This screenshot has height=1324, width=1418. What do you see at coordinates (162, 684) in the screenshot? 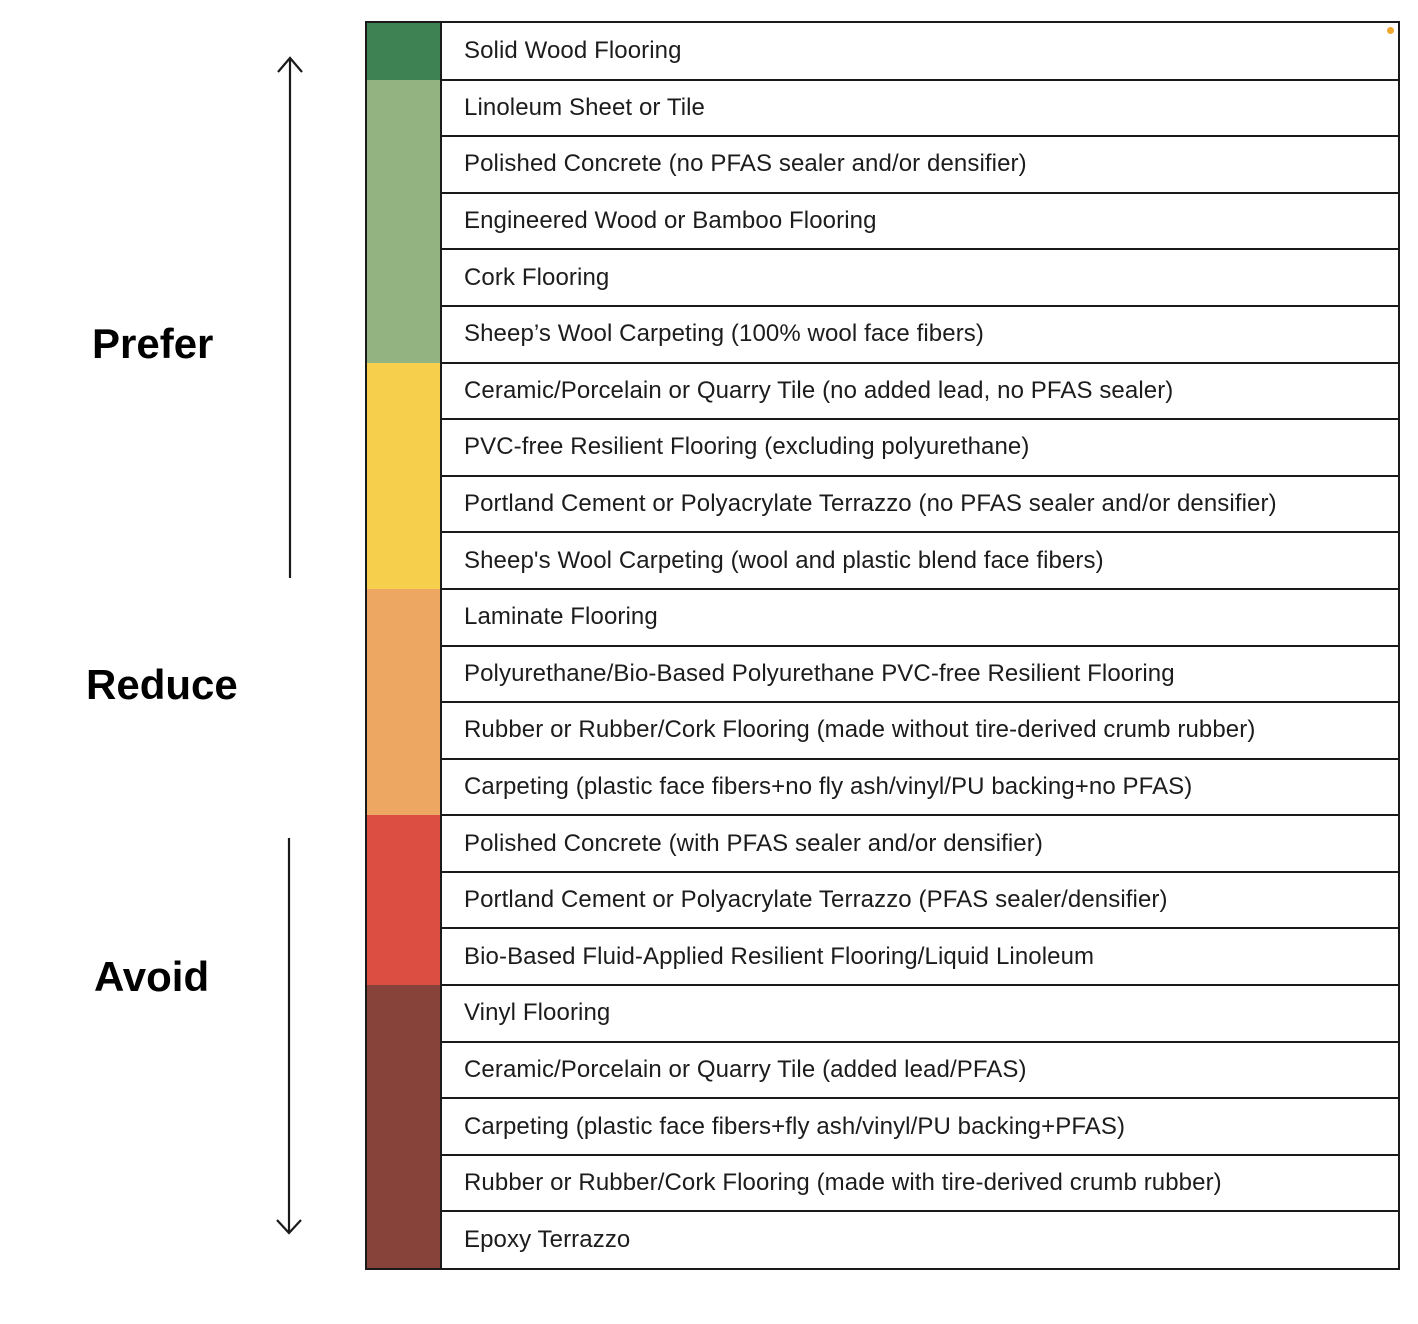
I see `reduce-label: Reduce` at bounding box center [162, 684].